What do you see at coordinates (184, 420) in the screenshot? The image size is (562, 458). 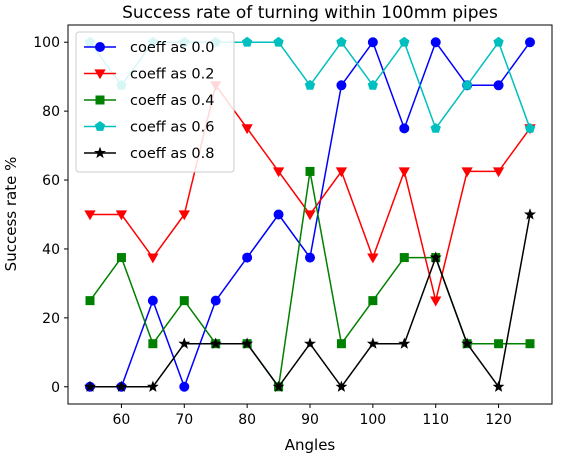 I see `x-tick-label: 70` at bounding box center [184, 420].